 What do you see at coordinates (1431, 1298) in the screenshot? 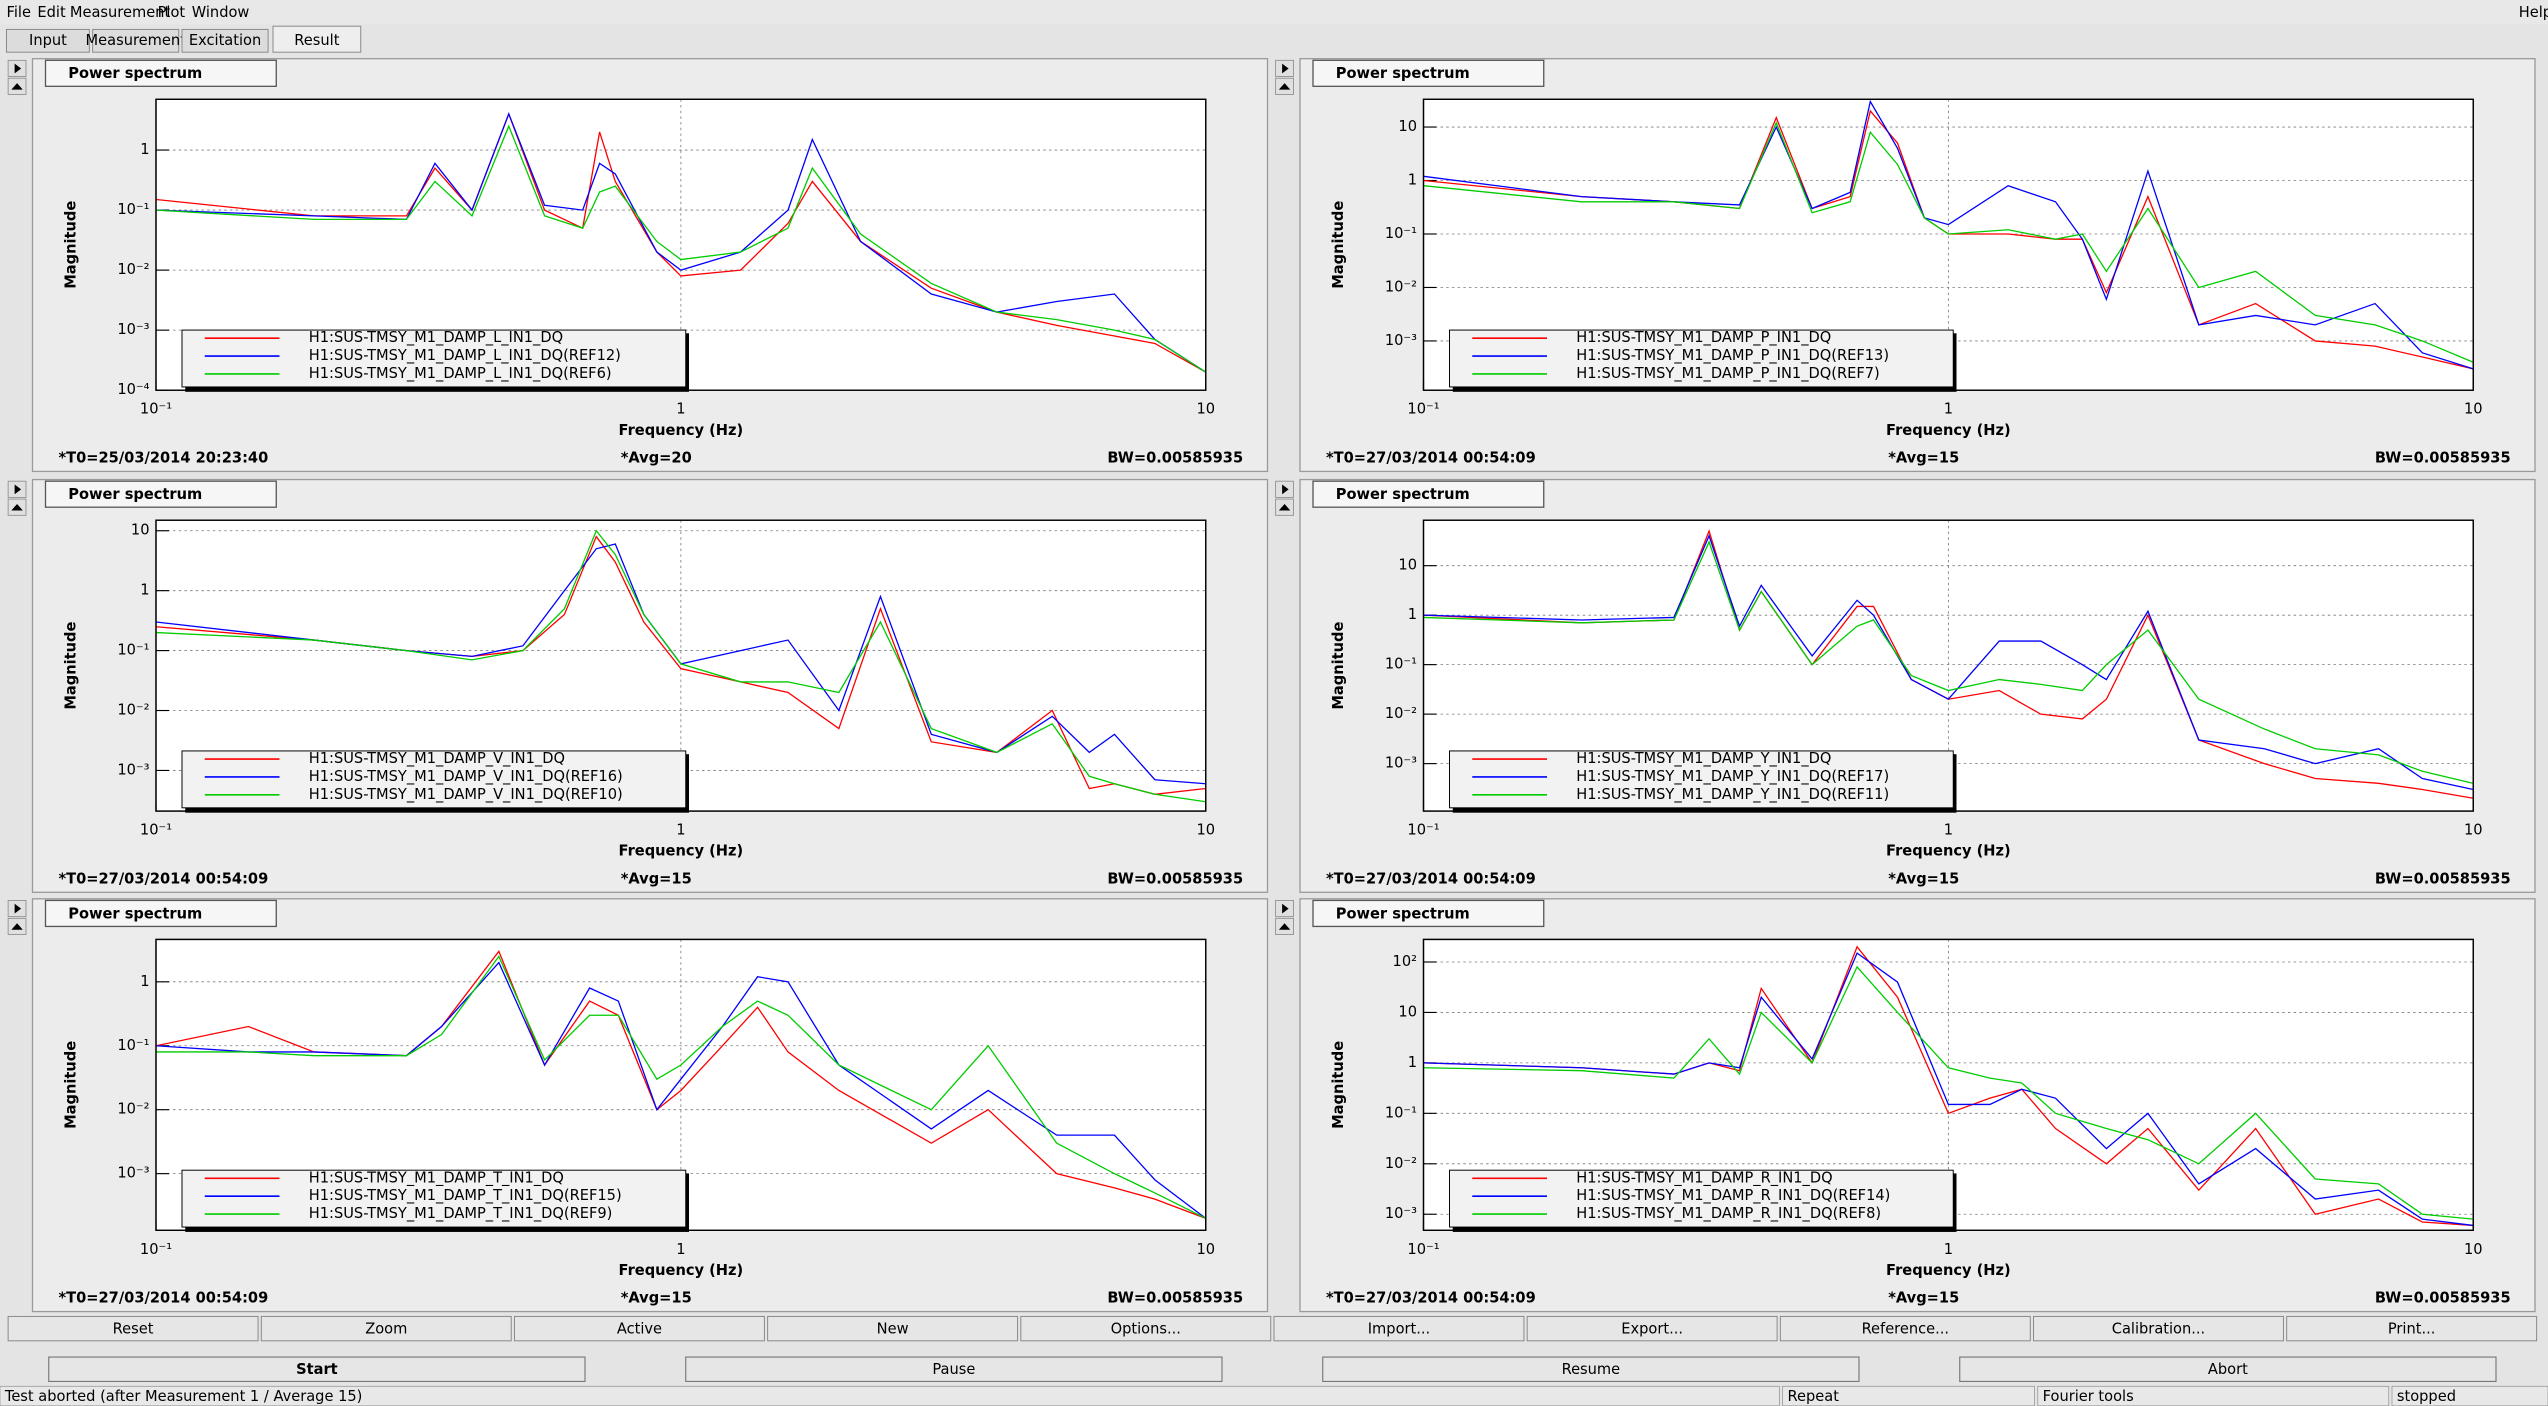
I see `footer-t0: *T0=27/03/2014 00:54:09` at bounding box center [1431, 1298].